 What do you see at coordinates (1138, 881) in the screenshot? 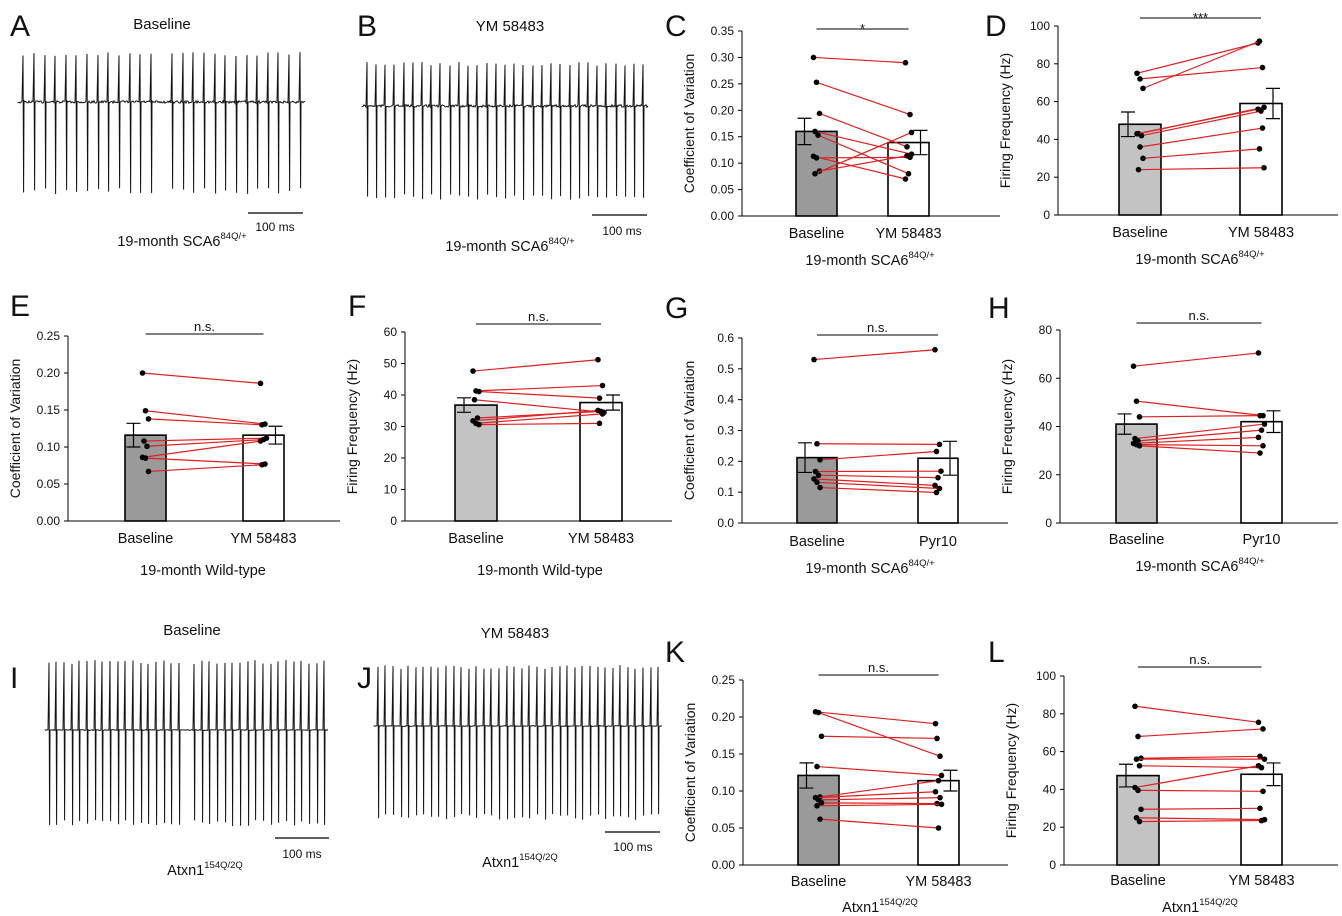
I see `x-category-label: Baseline` at bounding box center [1138, 881].